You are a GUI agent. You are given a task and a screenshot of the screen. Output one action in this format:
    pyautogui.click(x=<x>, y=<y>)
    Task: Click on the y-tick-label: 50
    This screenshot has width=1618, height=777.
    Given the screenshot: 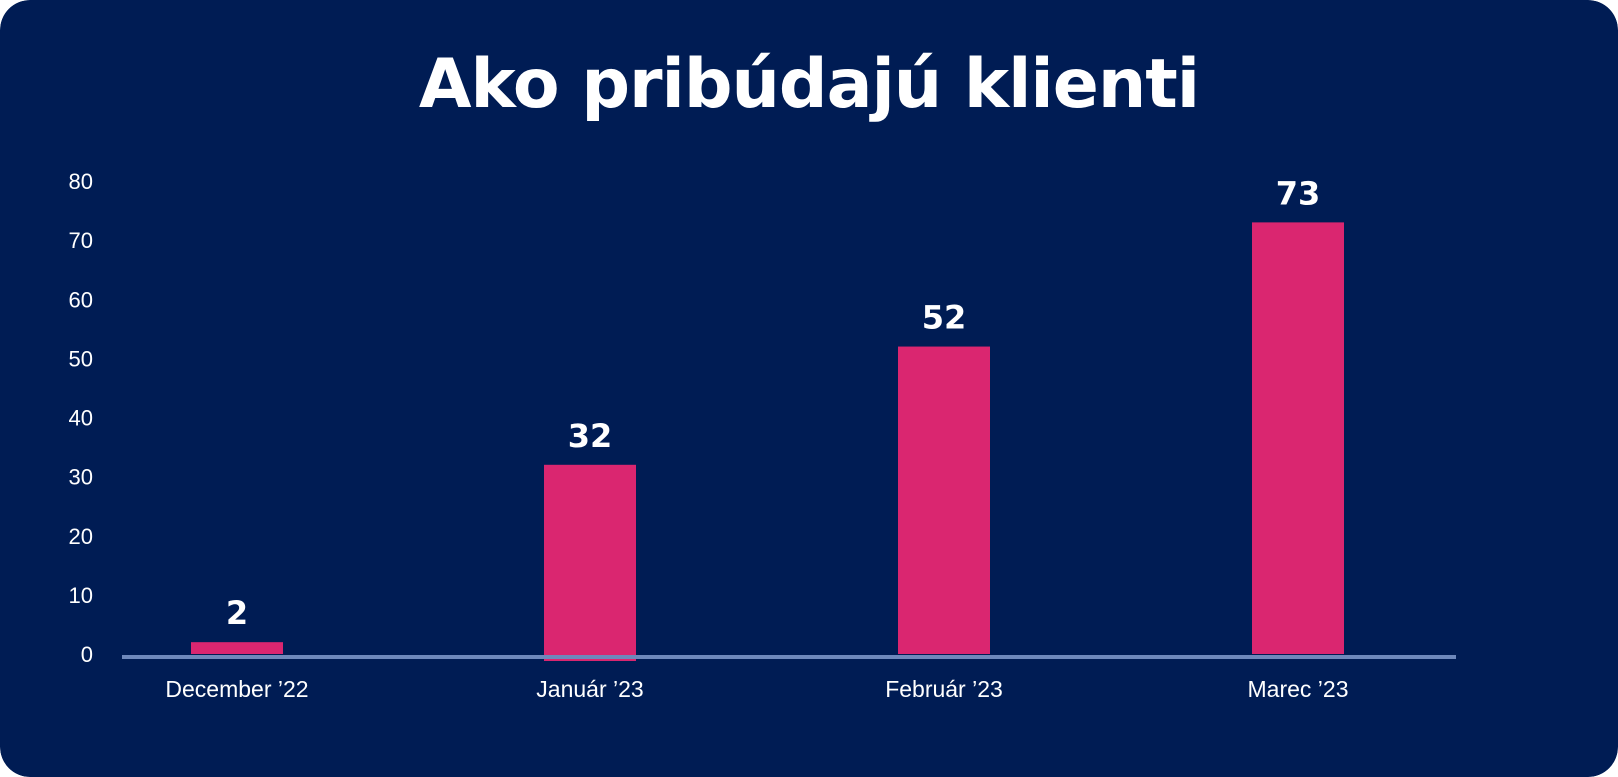 What is the action you would take?
    pyautogui.click(x=81, y=358)
    